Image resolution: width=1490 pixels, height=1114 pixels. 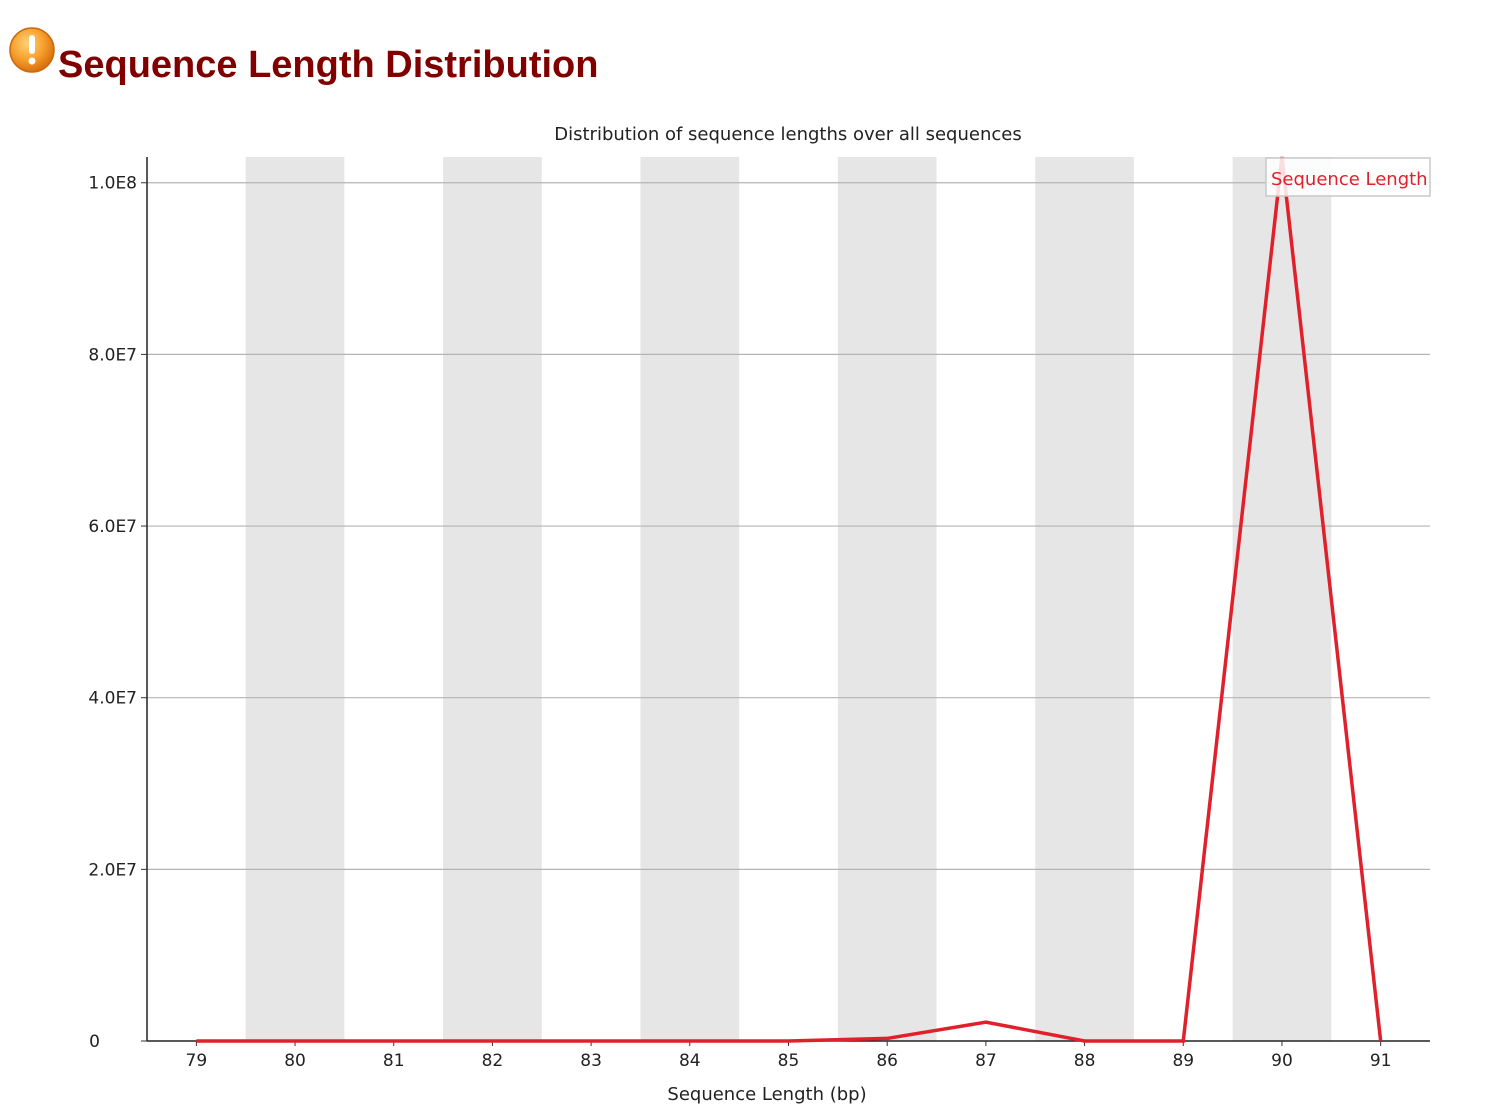 I want to click on legend-entry: Sequence Length, so click(x=1349, y=179).